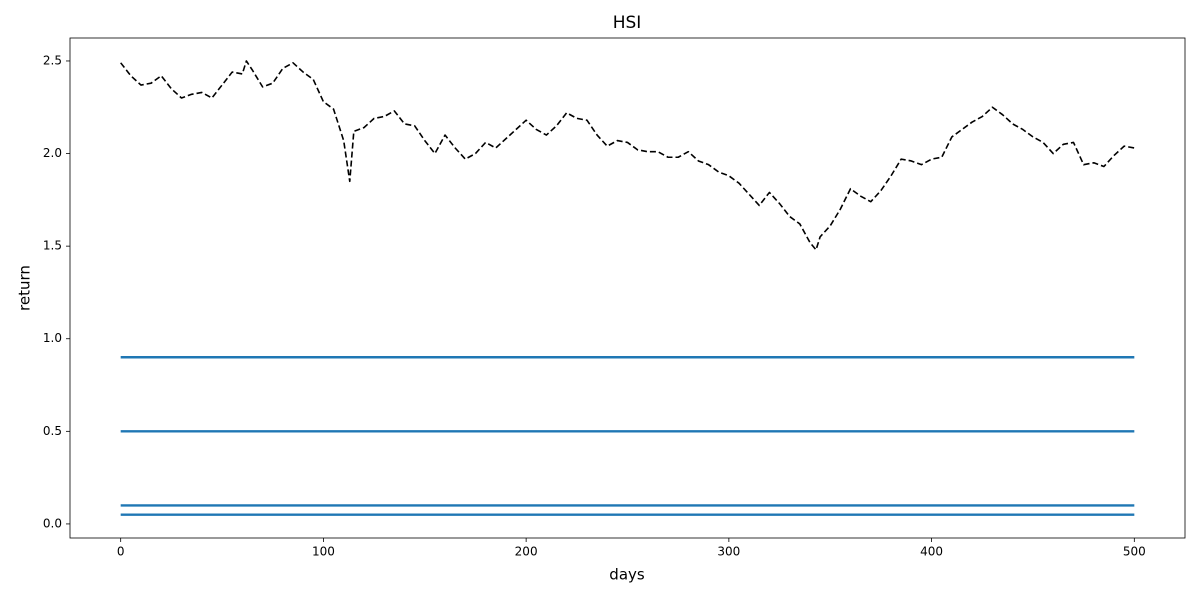 This screenshot has height=600, width=1200. Describe the element at coordinates (52, 153) in the screenshot. I see `y-tick-label: 2.0` at that location.